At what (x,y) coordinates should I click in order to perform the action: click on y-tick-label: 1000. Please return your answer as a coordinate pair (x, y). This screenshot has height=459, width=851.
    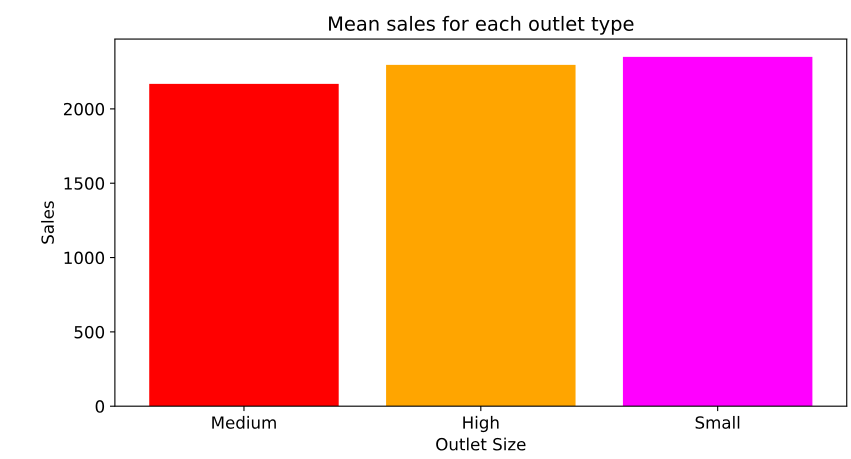
    Looking at the image, I should click on (84, 258).